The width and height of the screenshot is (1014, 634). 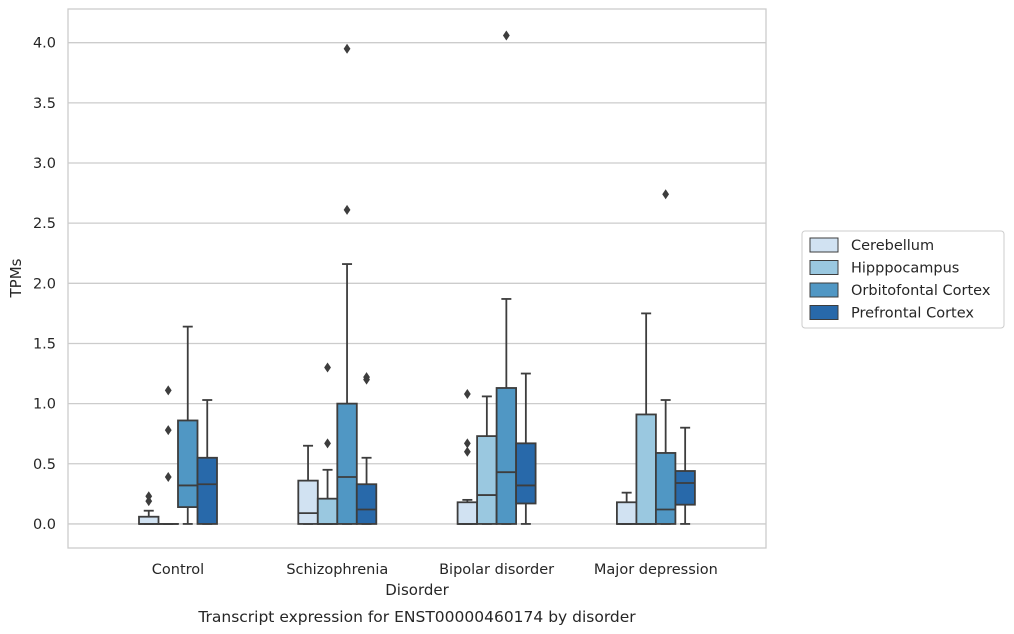 I want to click on x-tick-label: Bipolar disorder, so click(x=496, y=570).